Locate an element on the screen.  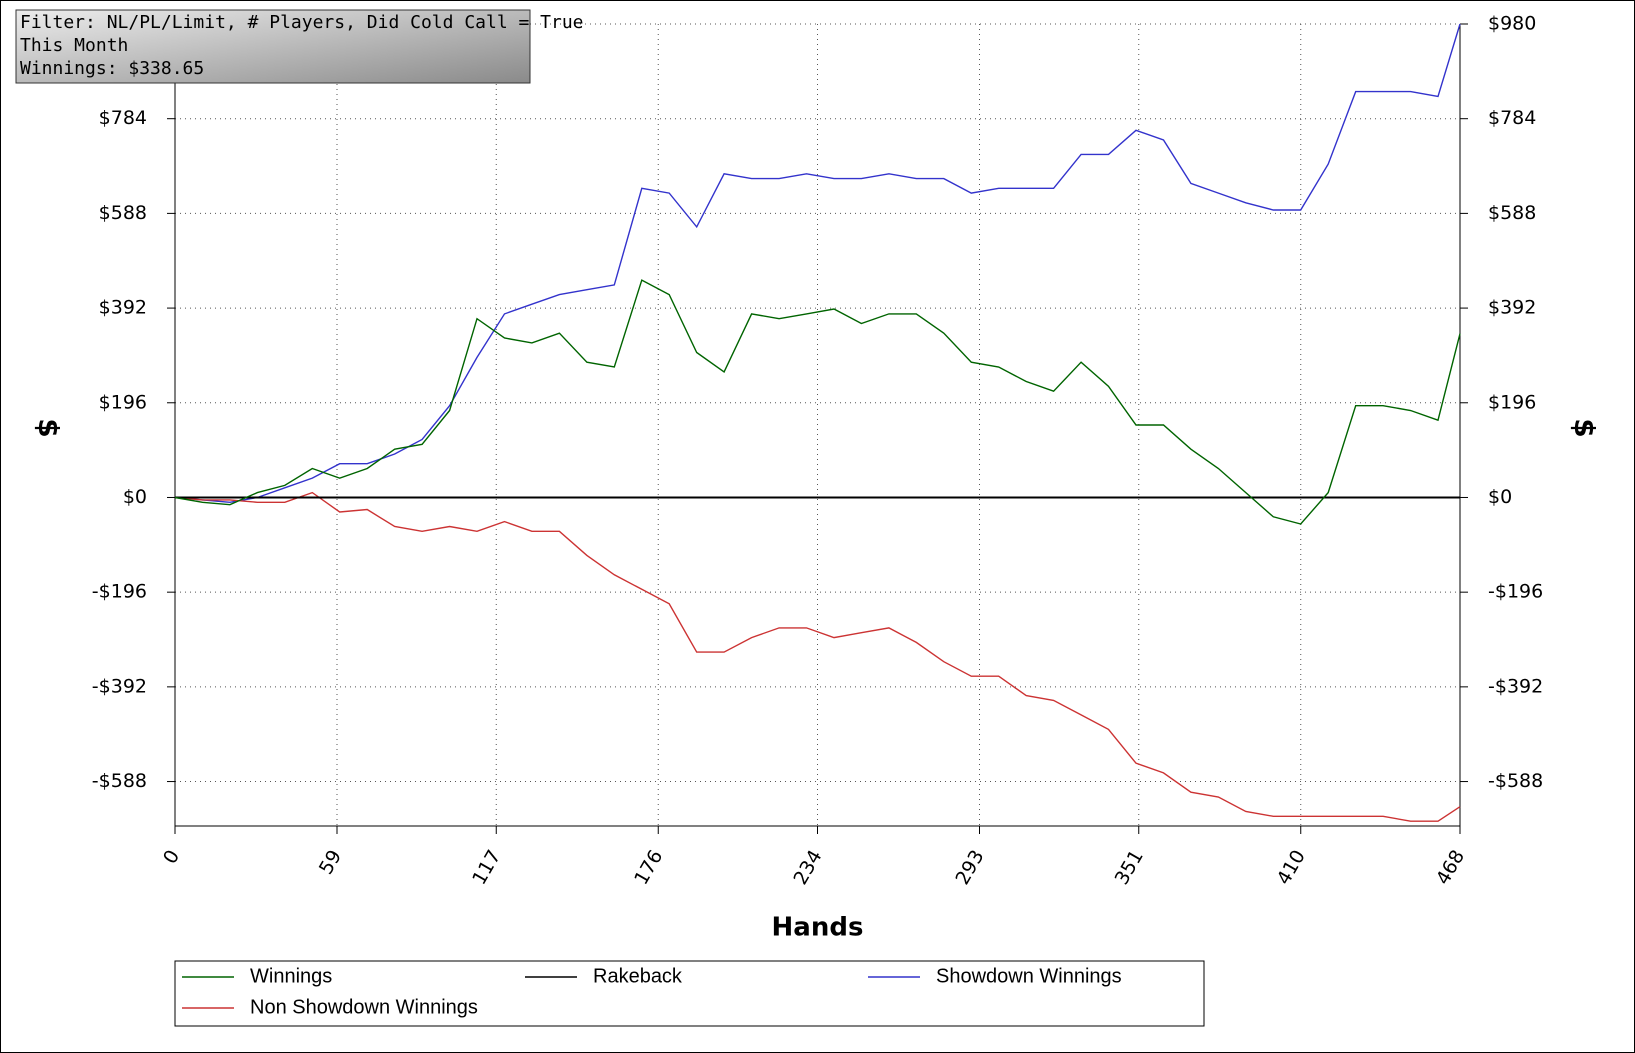
y2-tick-label: $0 is located at coordinates (1500, 497).